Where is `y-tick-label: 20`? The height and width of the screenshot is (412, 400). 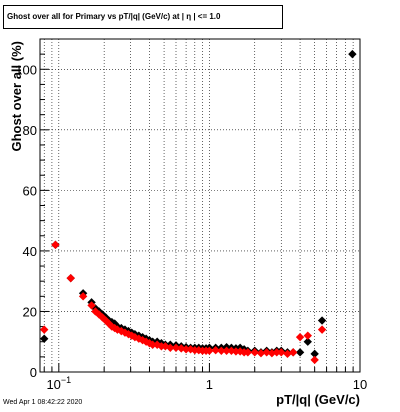 y-tick-label: 20 is located at coordinates (30, 311).